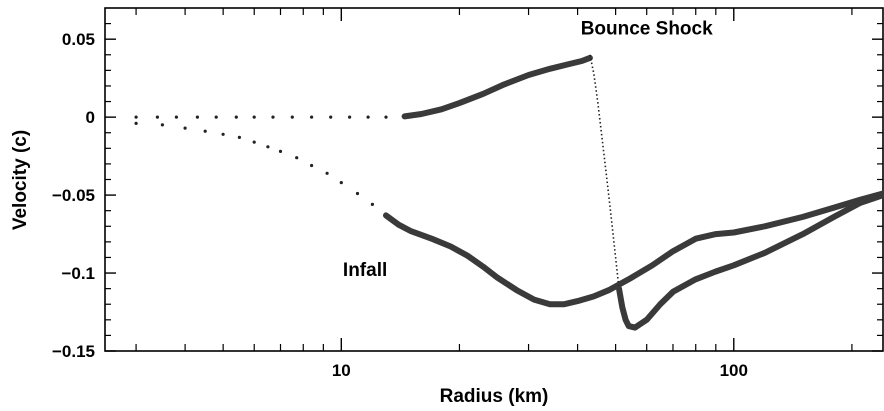 The image size is (884, 411). Describe the element at coordinates (734, 370) in the screenshot. I see `x-tick-label: 100` at that location.